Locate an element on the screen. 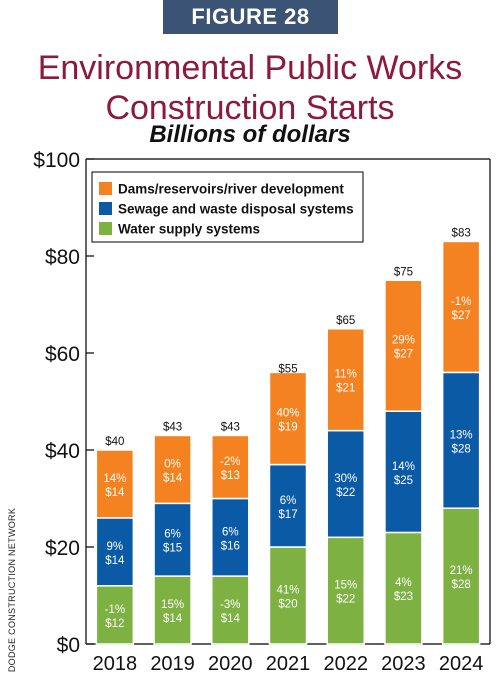  segment-value-label: $15 is located at coordinates (172, 549).